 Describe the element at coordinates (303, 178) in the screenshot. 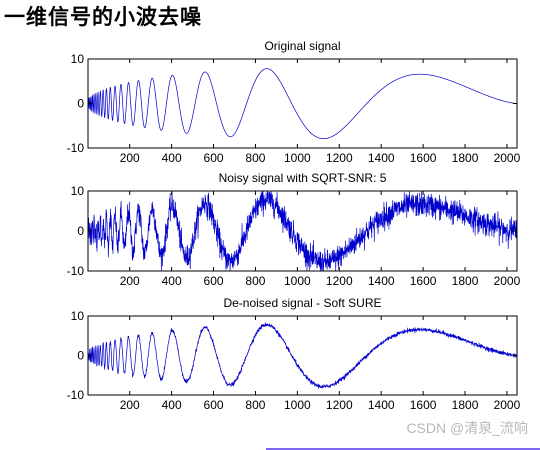

I see `chart-title: Noisy signal with SQRT-SNR: 5` at that location.